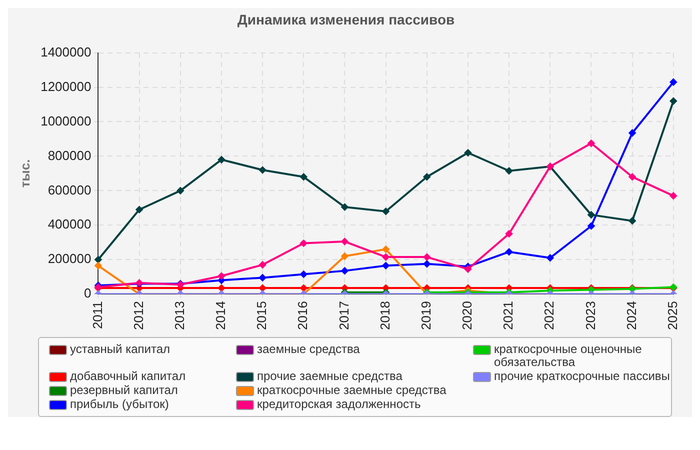  Describe the element at coordinates (508, 315) in the screenshot. I see `x-tick-label: 2021` at that location.